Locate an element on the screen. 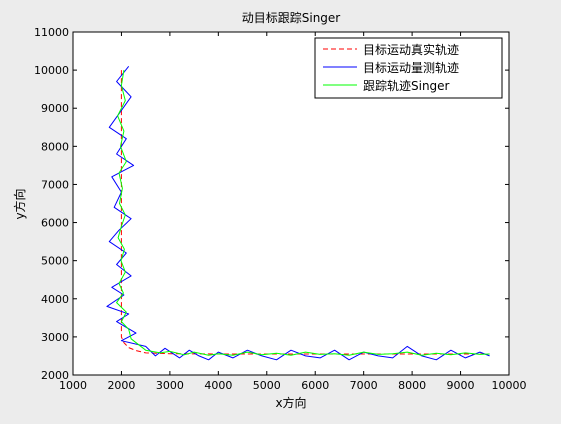  x-tick-label: 10000 is located at coordinates (509, 385).